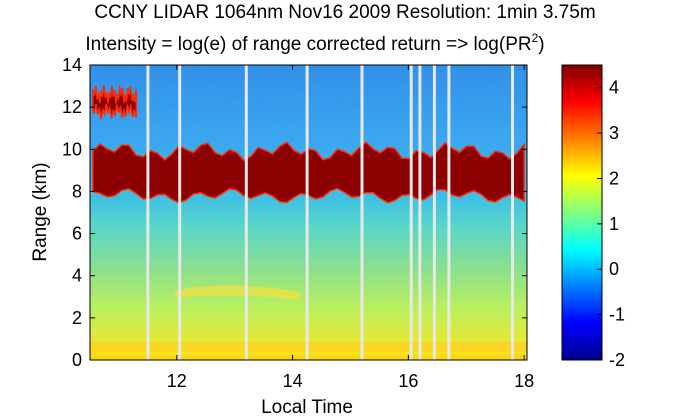 This screenshot has height=420, width=700. Describe the element at coordinates (293, 381) in the screenshot. I see `x-tick-label: 14` at that location.